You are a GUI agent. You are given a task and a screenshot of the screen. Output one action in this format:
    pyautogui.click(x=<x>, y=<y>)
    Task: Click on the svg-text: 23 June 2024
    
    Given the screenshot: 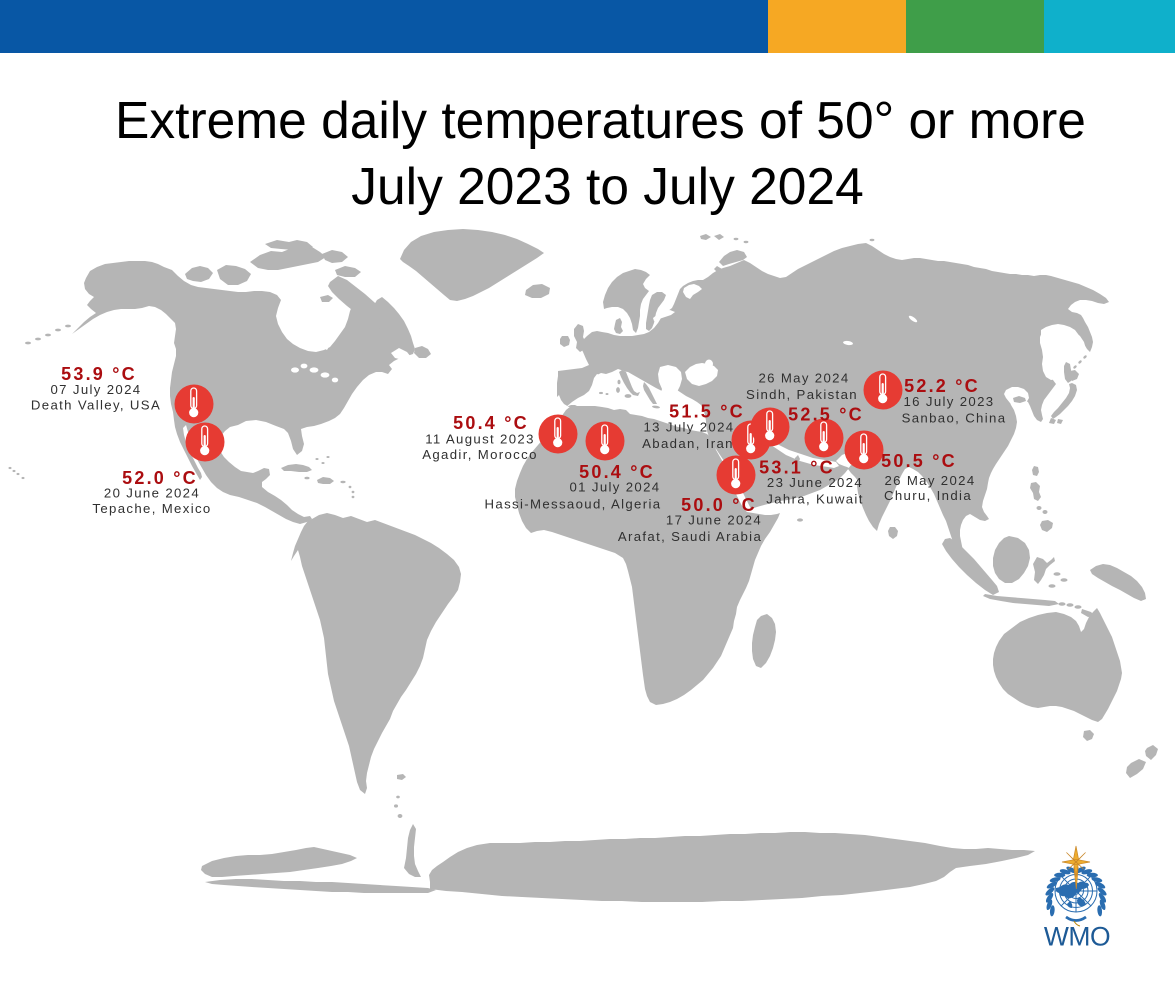 What is the action you would take?
    pyautogui.click(x=815, y=482)
    